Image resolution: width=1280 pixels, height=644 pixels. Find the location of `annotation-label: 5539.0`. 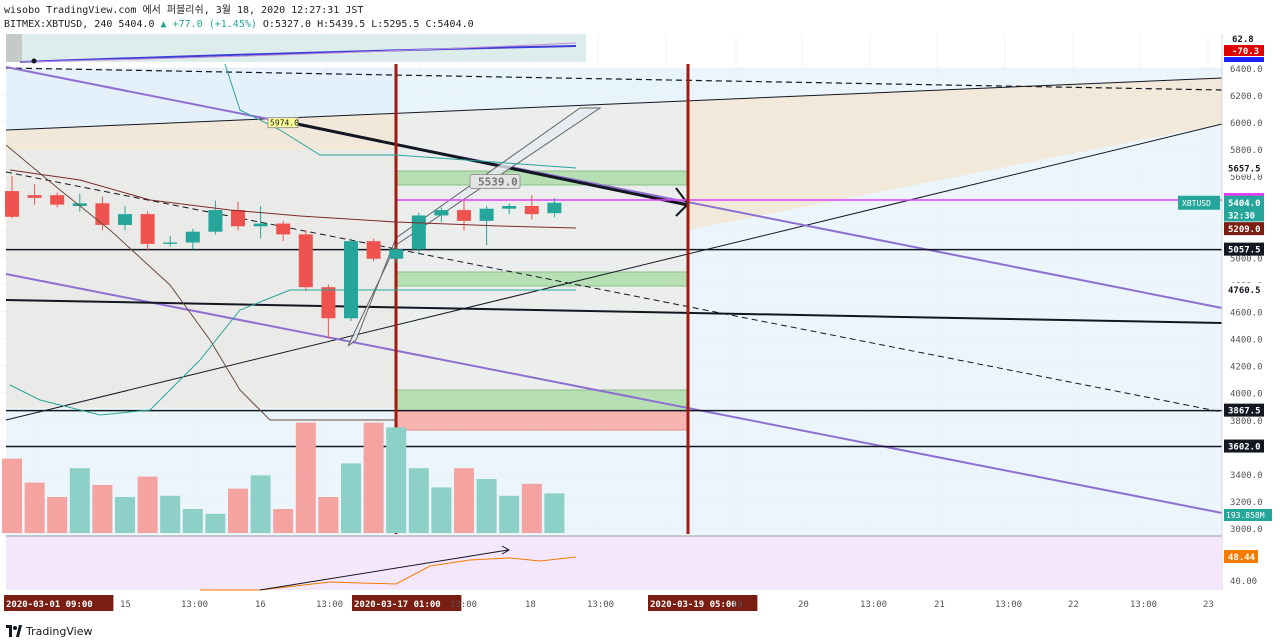

annotation-label: 5539.0 is located at coordinates (498, 181).